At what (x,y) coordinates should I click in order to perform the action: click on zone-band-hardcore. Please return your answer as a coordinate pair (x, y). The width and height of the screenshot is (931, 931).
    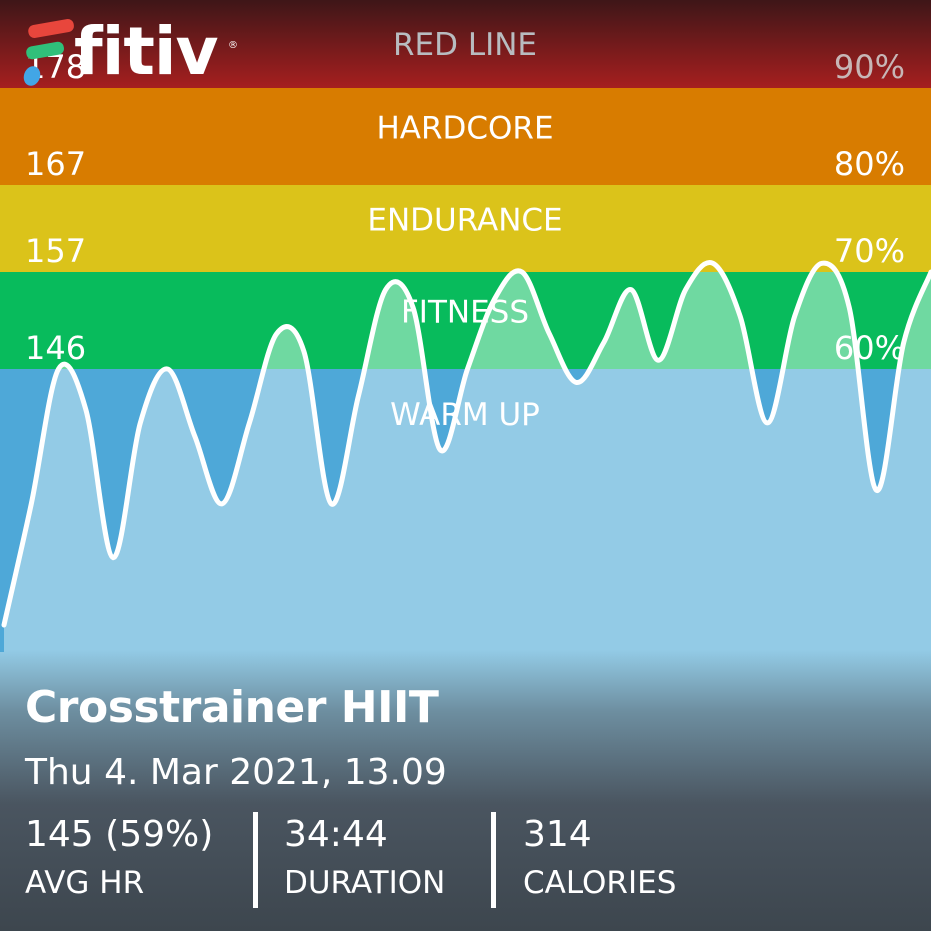
    Looking at the image, I should click on (465, 136).